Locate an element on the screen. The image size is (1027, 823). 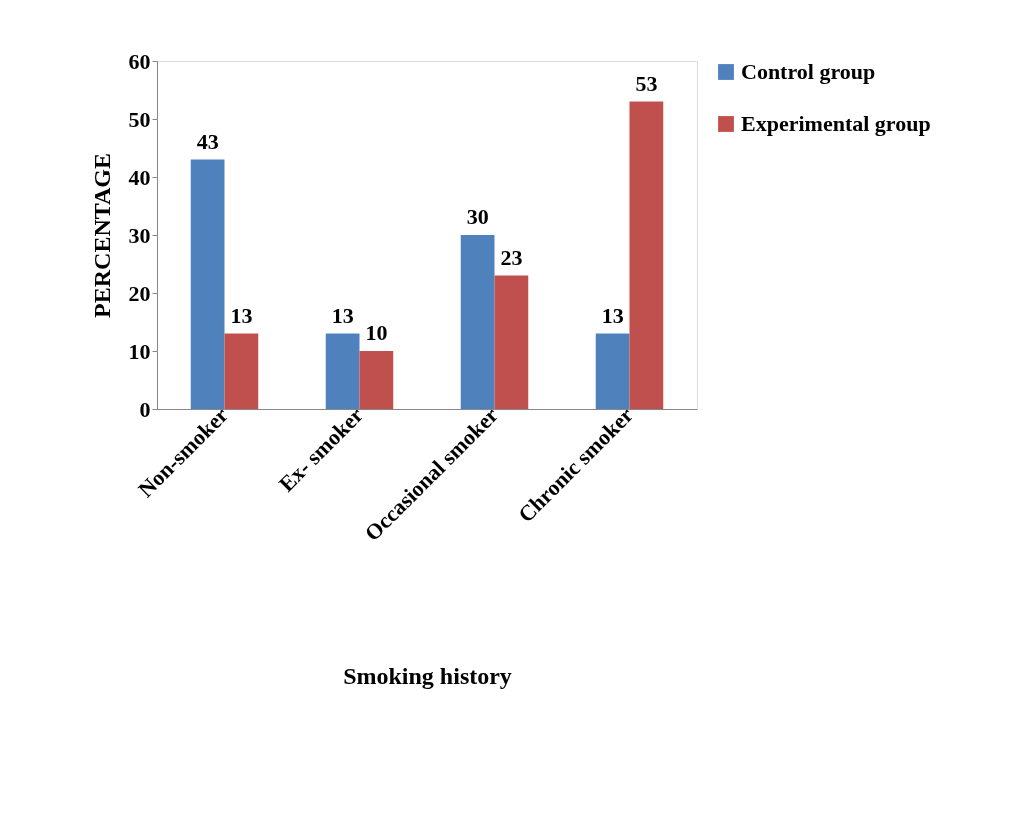
y-tick-label: 60 is located at coordinates (139, 61).